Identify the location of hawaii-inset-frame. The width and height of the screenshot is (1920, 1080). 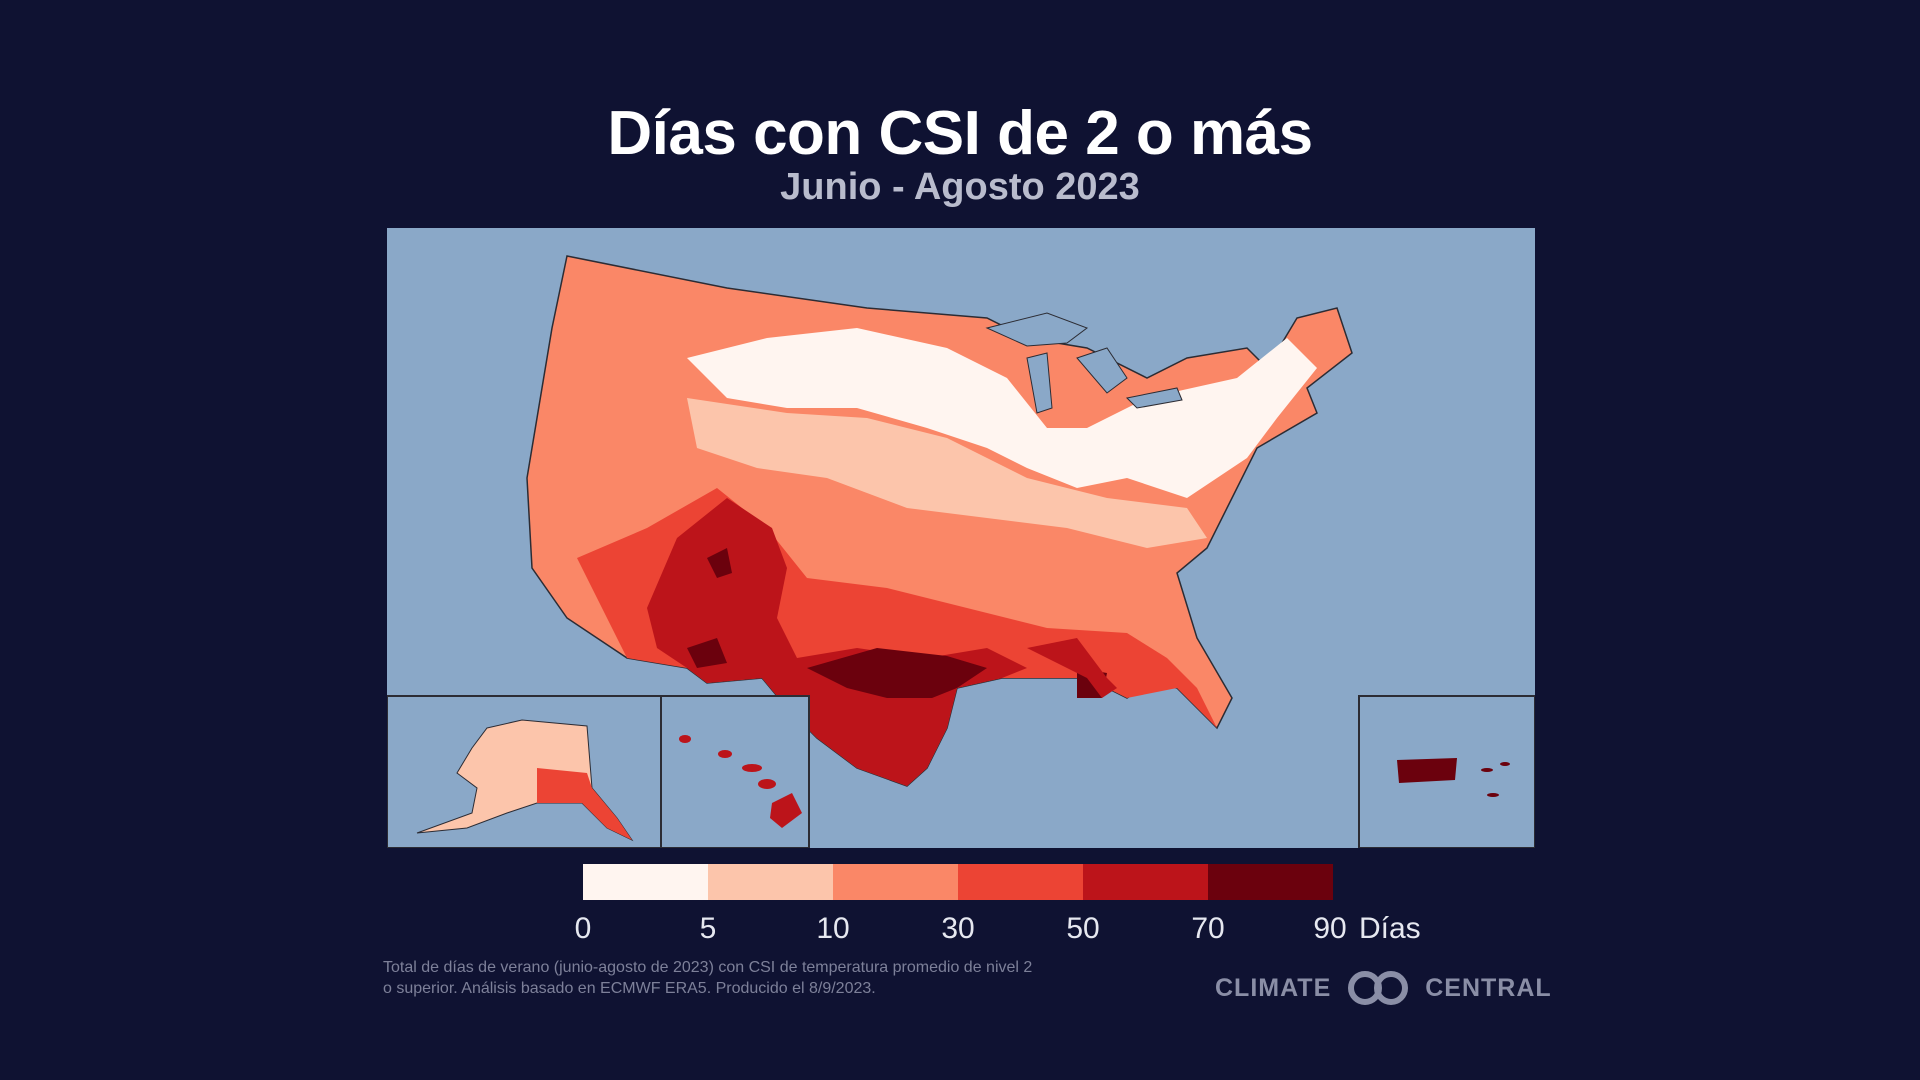
(735, 771).